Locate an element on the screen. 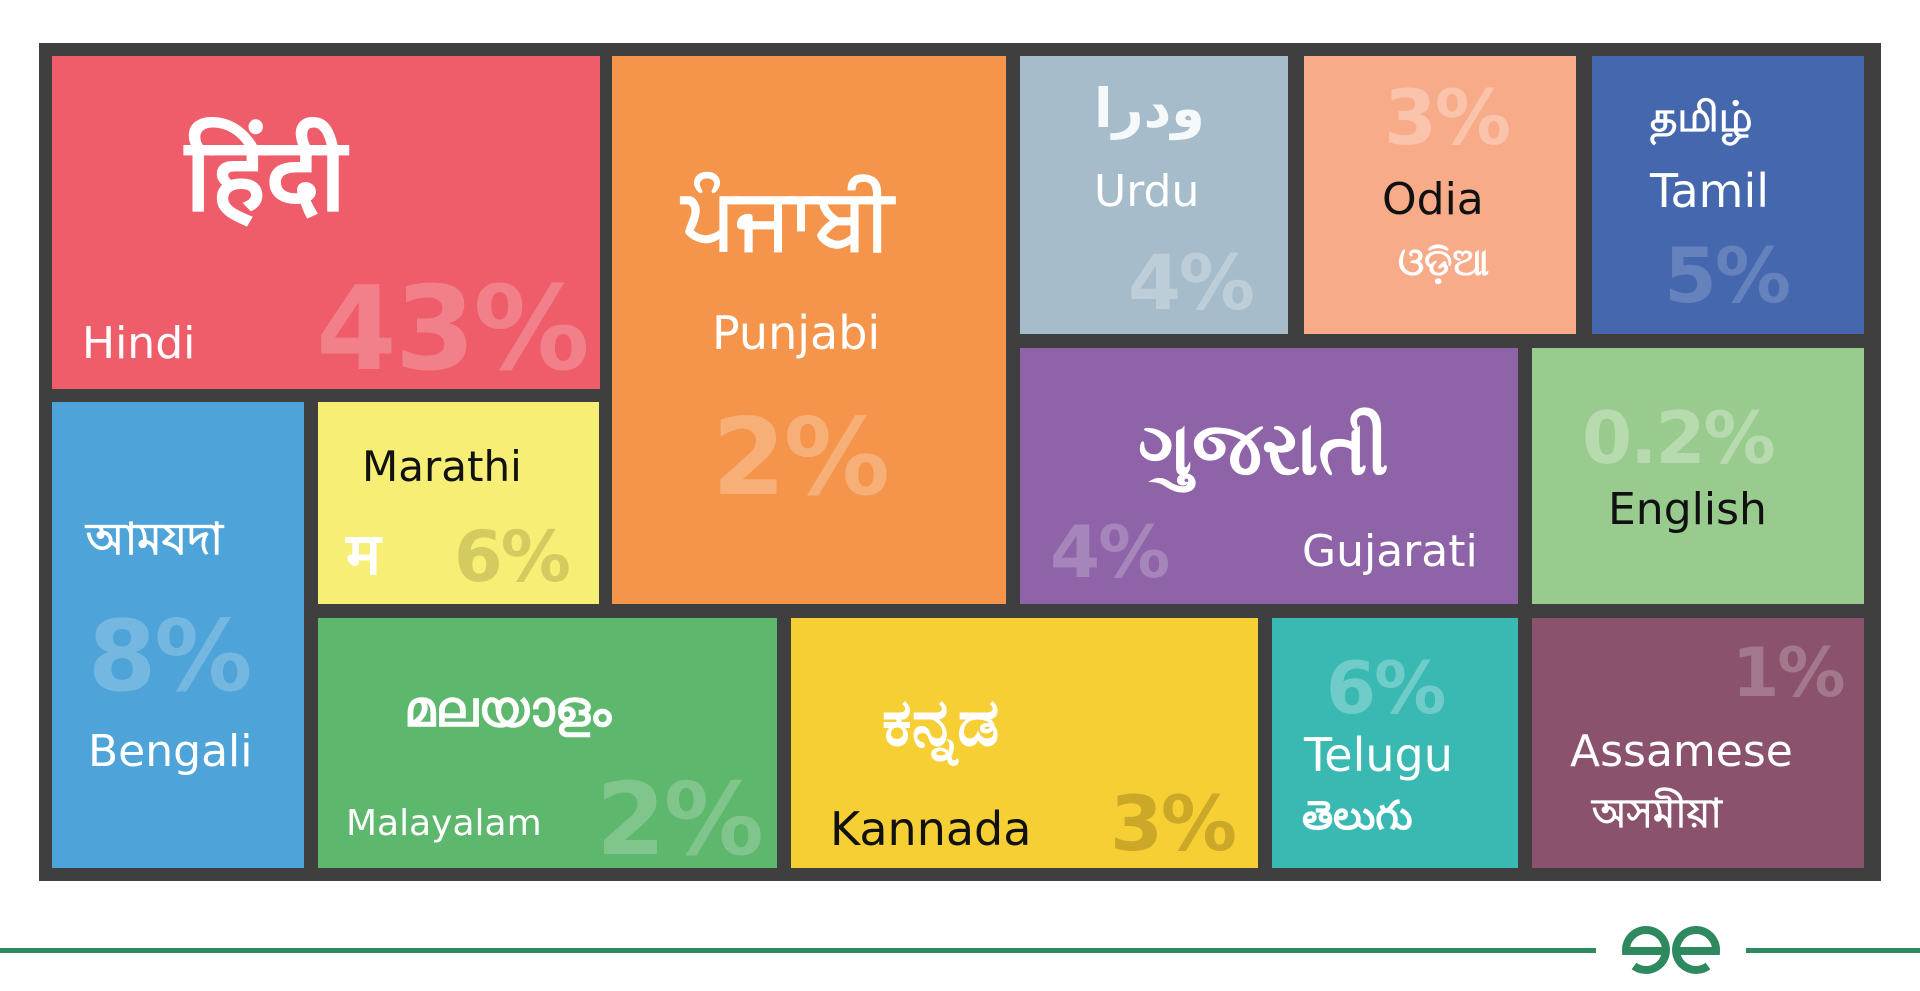 This screenshot has width=1920, height=991. tile-malayalam-english-name: Malayalam is located at coordinates (444, 823).